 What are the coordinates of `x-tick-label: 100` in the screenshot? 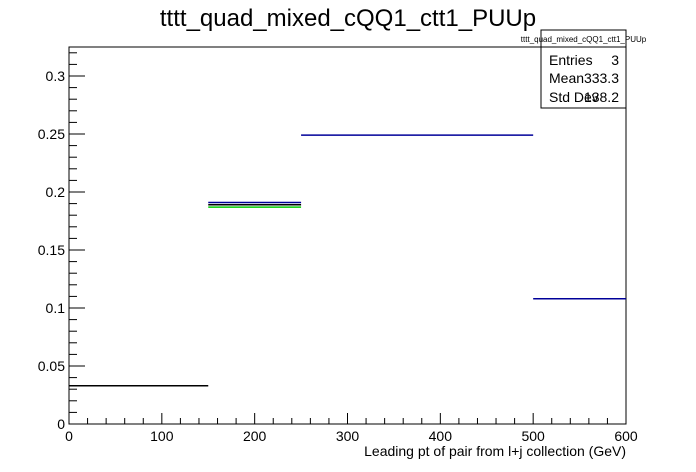 It's located at (162, 436).